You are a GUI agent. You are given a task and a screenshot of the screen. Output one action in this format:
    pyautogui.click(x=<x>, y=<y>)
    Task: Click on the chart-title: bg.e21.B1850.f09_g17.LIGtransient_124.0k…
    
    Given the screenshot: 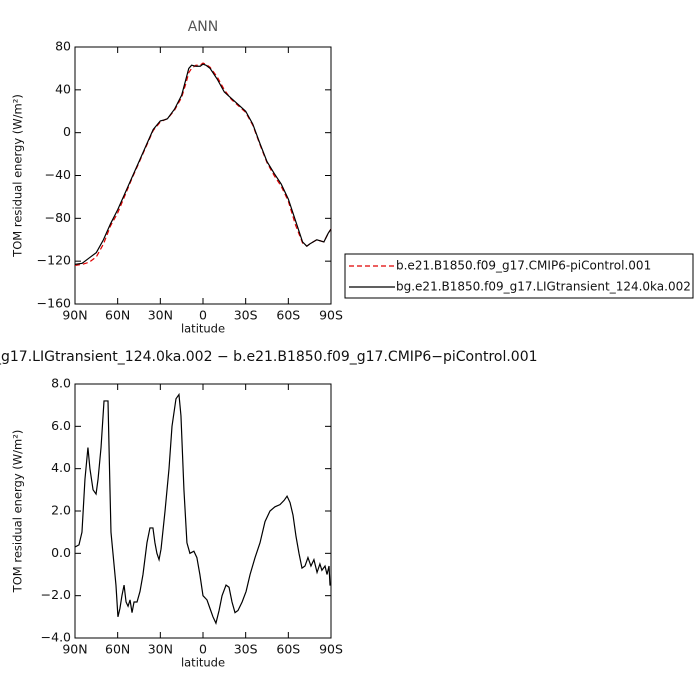 What is the action you would take?
    pyautogui.click(x=269, y=357)
    